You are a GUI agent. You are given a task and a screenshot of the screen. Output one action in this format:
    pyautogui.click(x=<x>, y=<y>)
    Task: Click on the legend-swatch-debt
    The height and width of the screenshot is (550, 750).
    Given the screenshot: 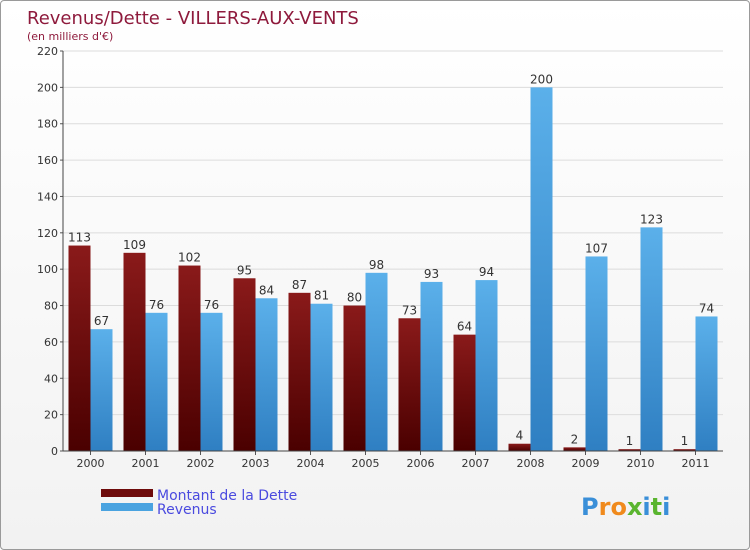 What is the action you would take?
    pyautogui.click(x=127, y=493)
    